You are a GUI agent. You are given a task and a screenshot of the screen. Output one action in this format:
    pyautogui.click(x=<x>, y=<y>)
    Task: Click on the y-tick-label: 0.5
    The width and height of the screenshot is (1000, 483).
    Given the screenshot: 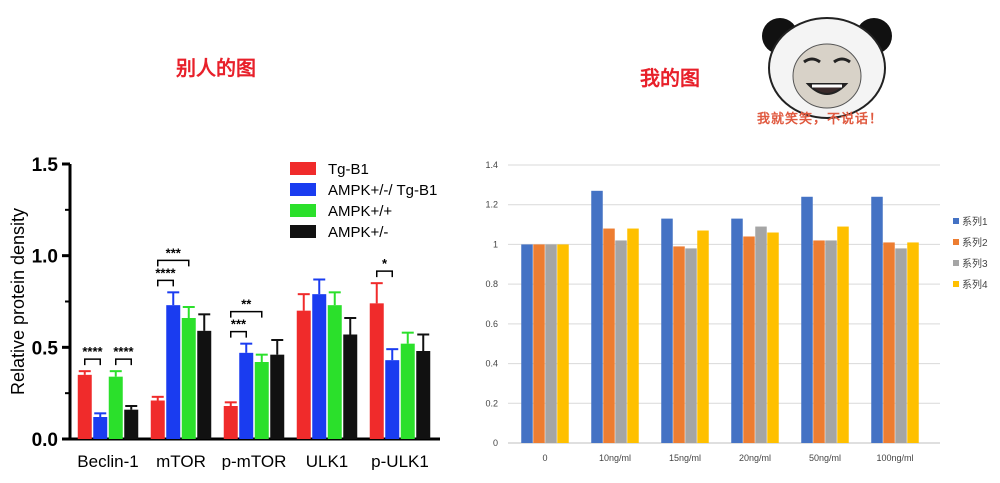 What is the action you would take?
    pyautogui.click(x=45, y=348)
    